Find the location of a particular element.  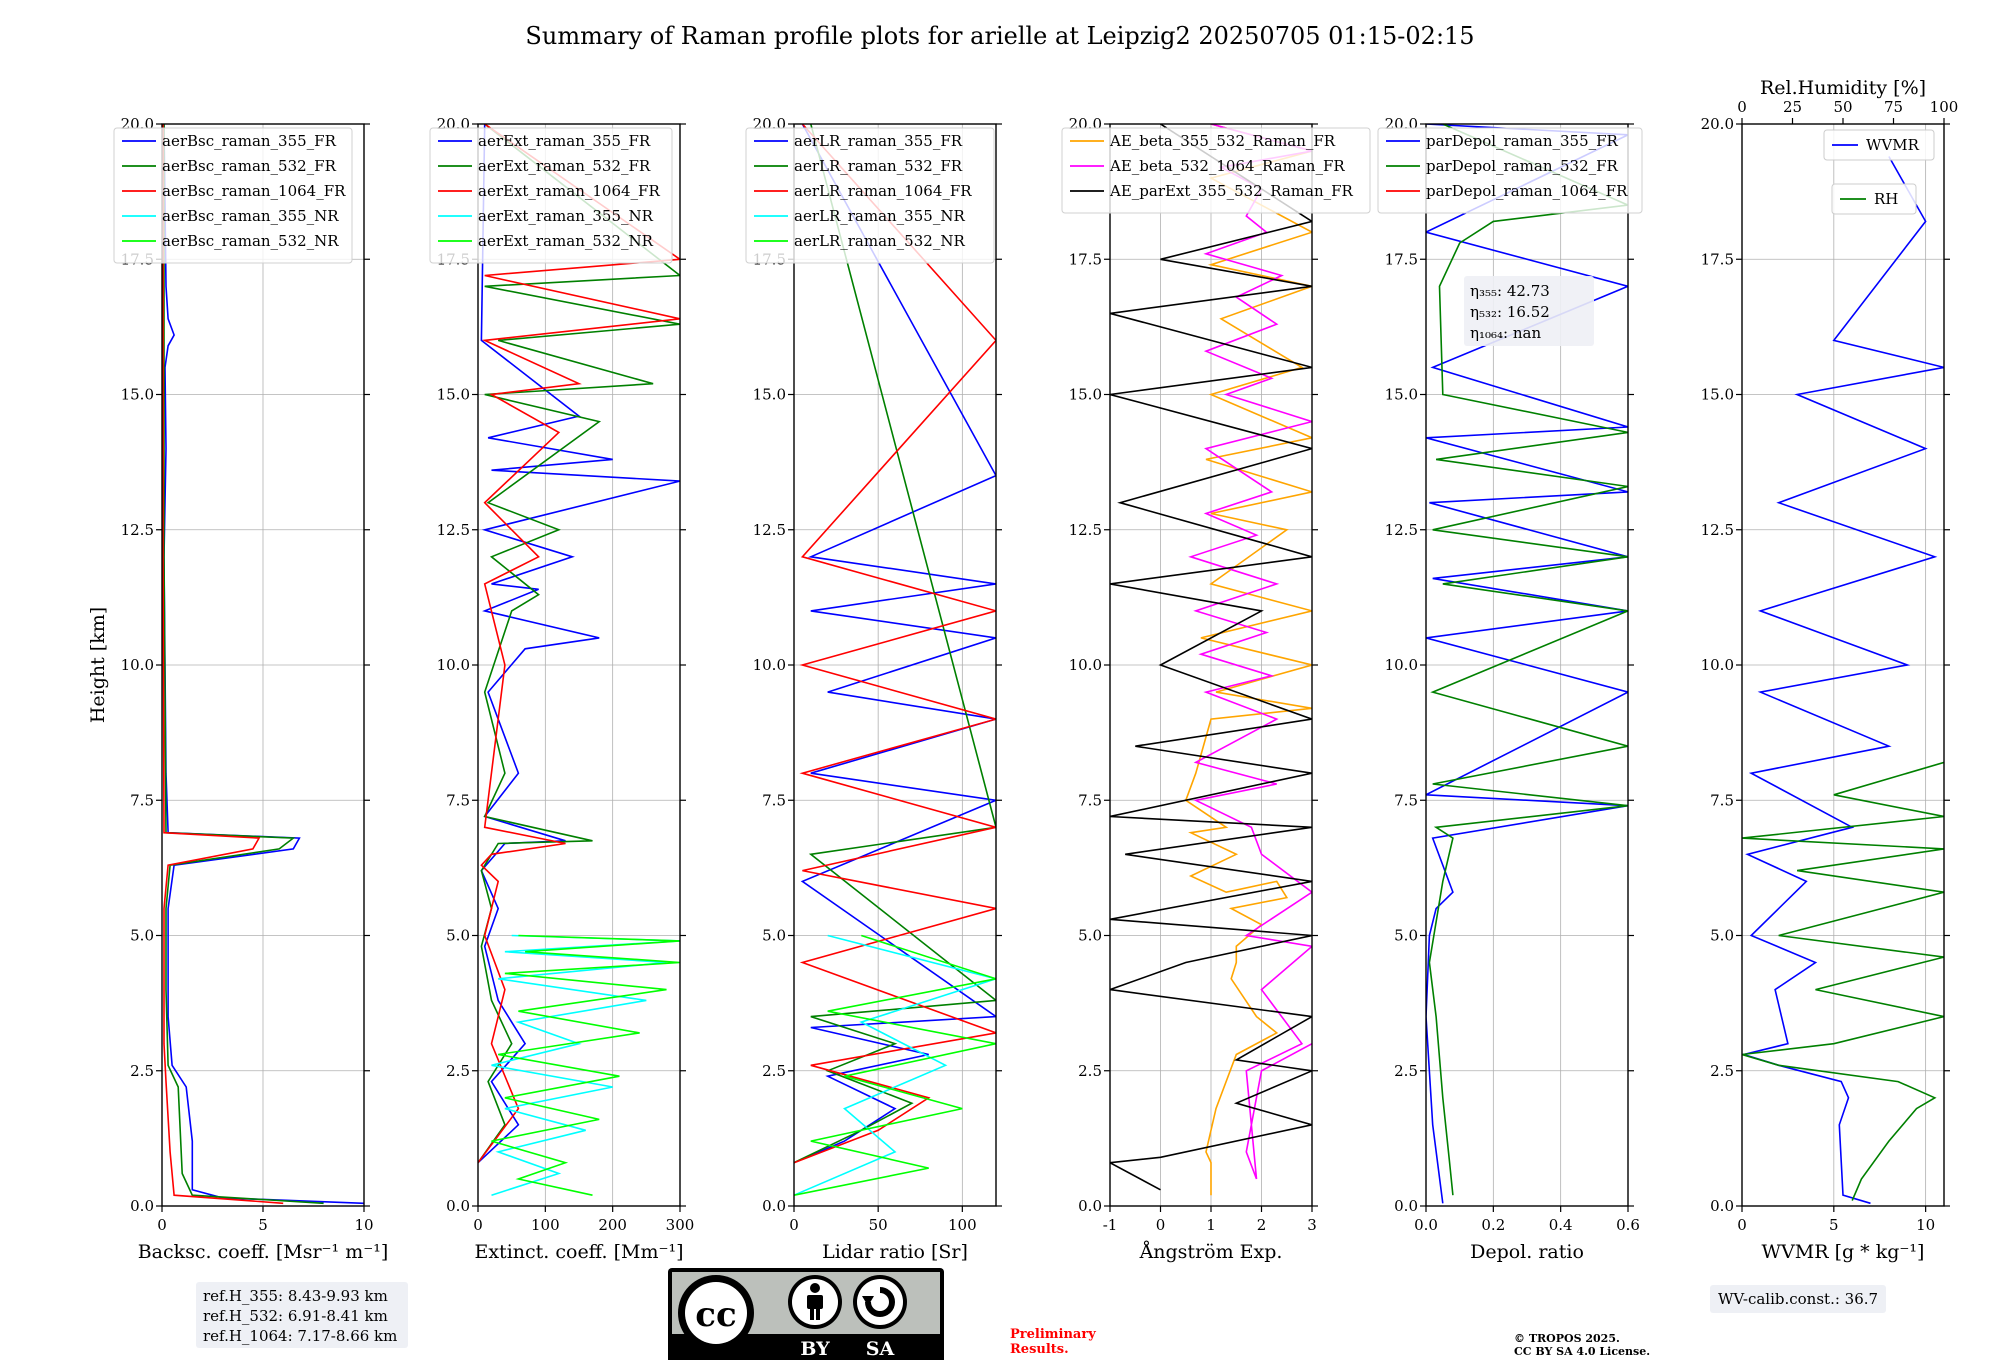

ref-height-532: ref.H_532: 6.91-8.41 km is located at coordinates (295, 1316).